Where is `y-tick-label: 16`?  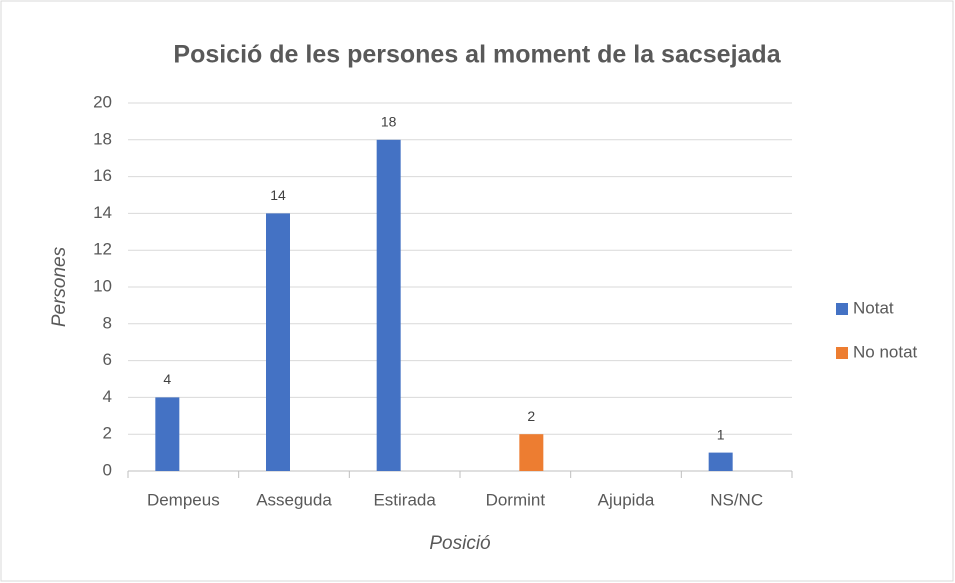 y-tick-label: 16 is located at coordinates (102, 175).